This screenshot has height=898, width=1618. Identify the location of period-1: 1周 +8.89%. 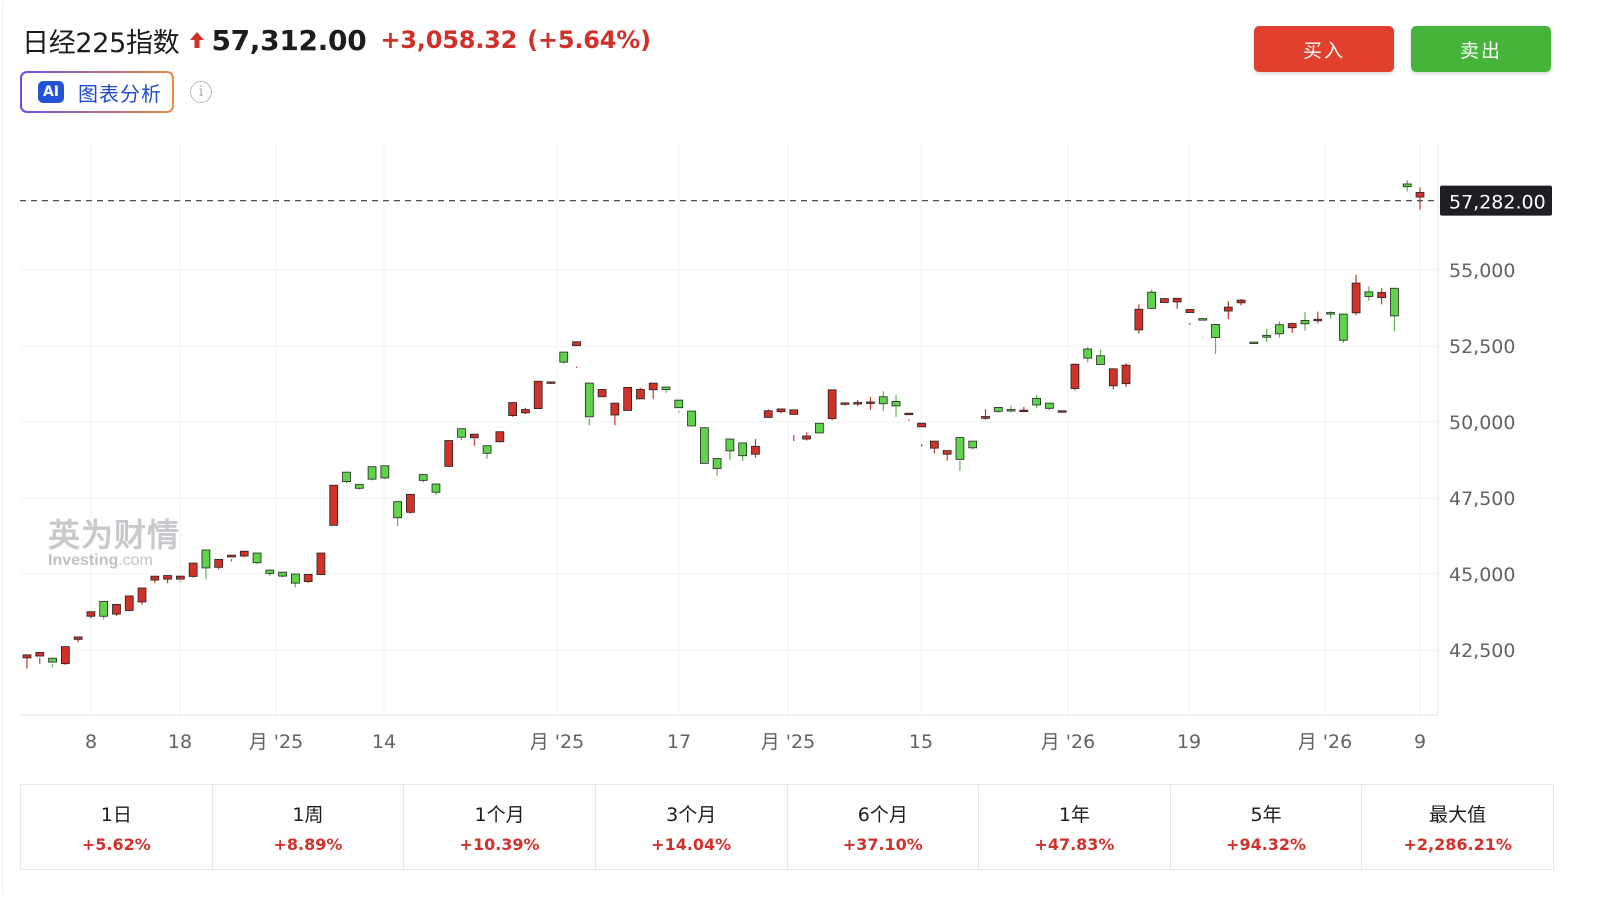
(309, 827).